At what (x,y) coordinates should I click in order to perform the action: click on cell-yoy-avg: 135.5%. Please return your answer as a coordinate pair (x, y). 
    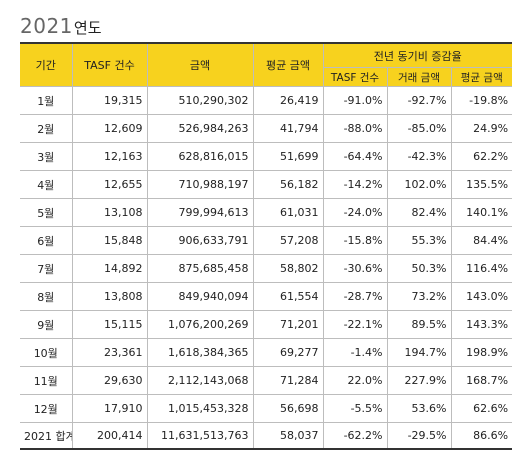
    Looking at the image, I should click on (481, 184).